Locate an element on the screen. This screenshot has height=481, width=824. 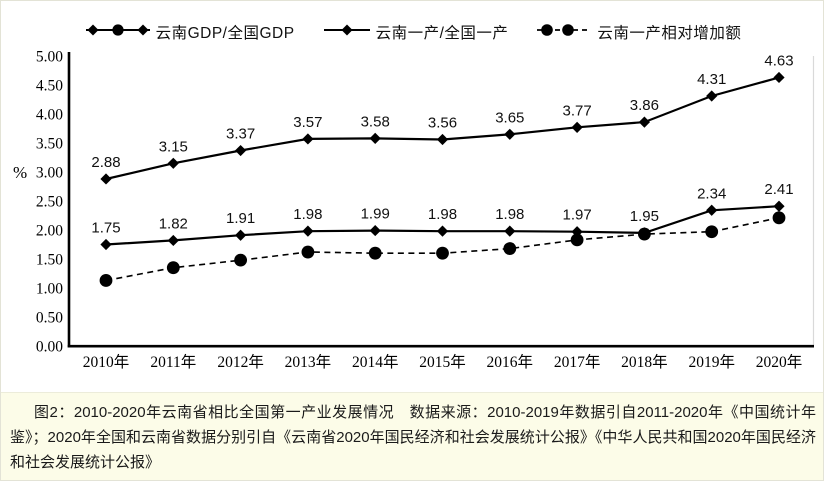
svg-text: 1.91 is located at coordinates (240, 218).